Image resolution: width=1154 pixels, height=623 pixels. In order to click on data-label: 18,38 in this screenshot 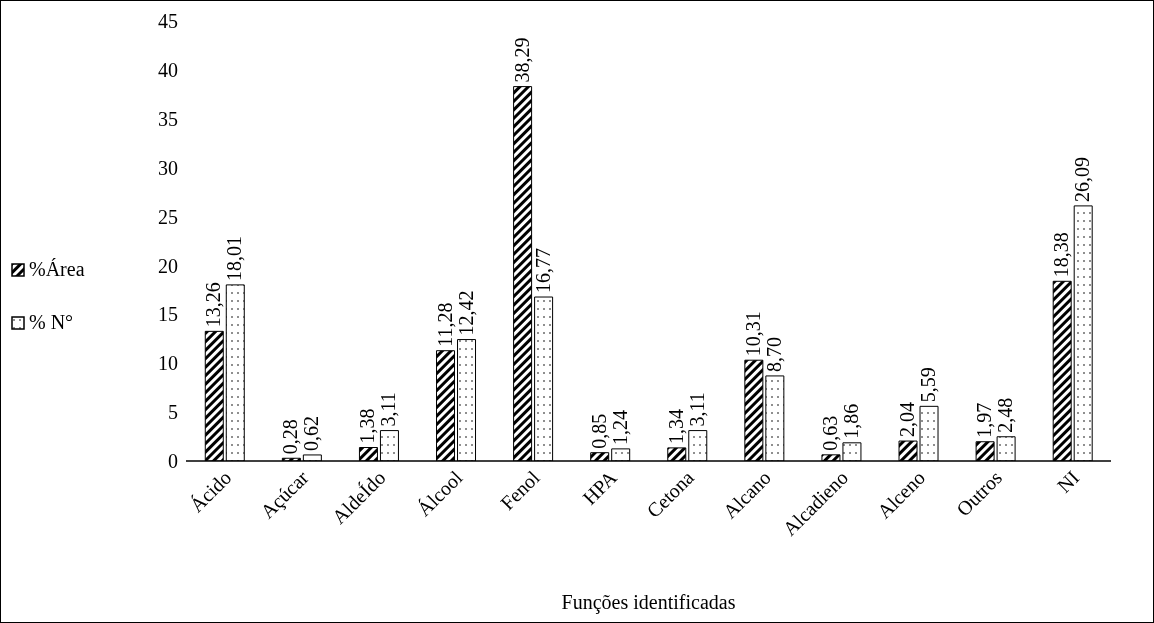, I will do `click(1061, 255)`.